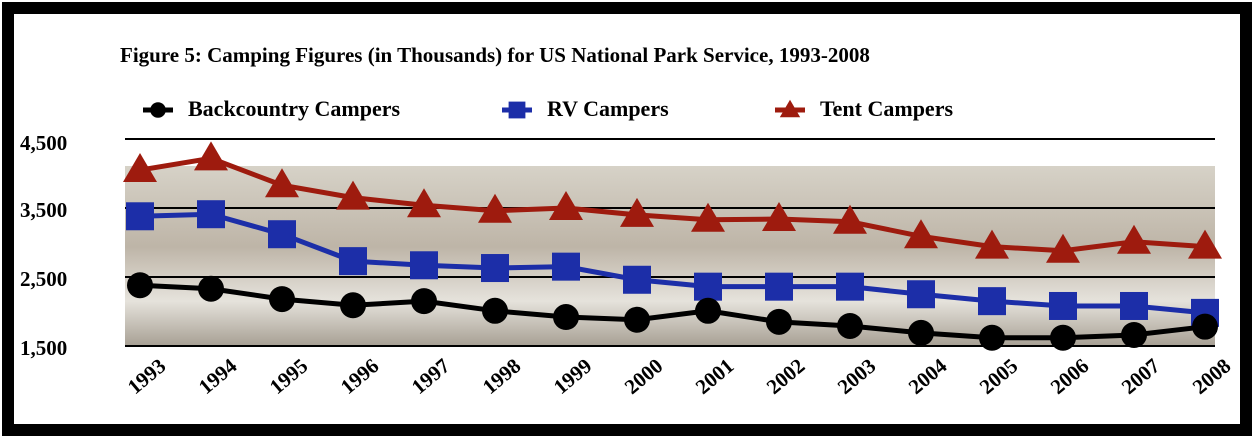 The image size is (1254, 438). I want to click on legend-label: Backcountry Campers, so click(294, 108).